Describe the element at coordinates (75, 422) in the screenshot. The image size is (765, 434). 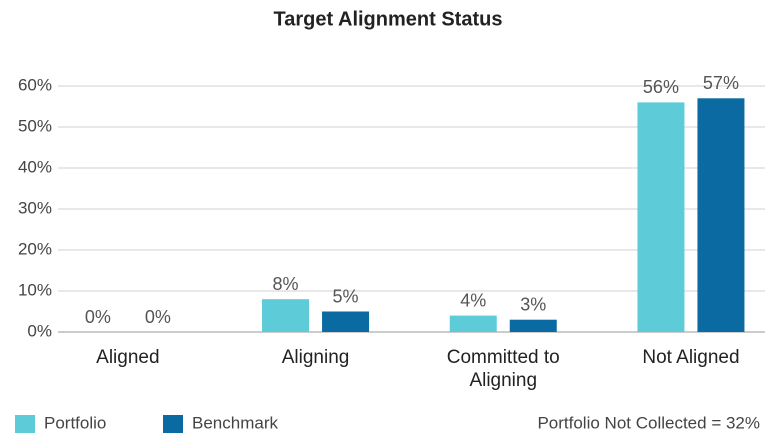
I see `legend-label: Portfolio` at that location.